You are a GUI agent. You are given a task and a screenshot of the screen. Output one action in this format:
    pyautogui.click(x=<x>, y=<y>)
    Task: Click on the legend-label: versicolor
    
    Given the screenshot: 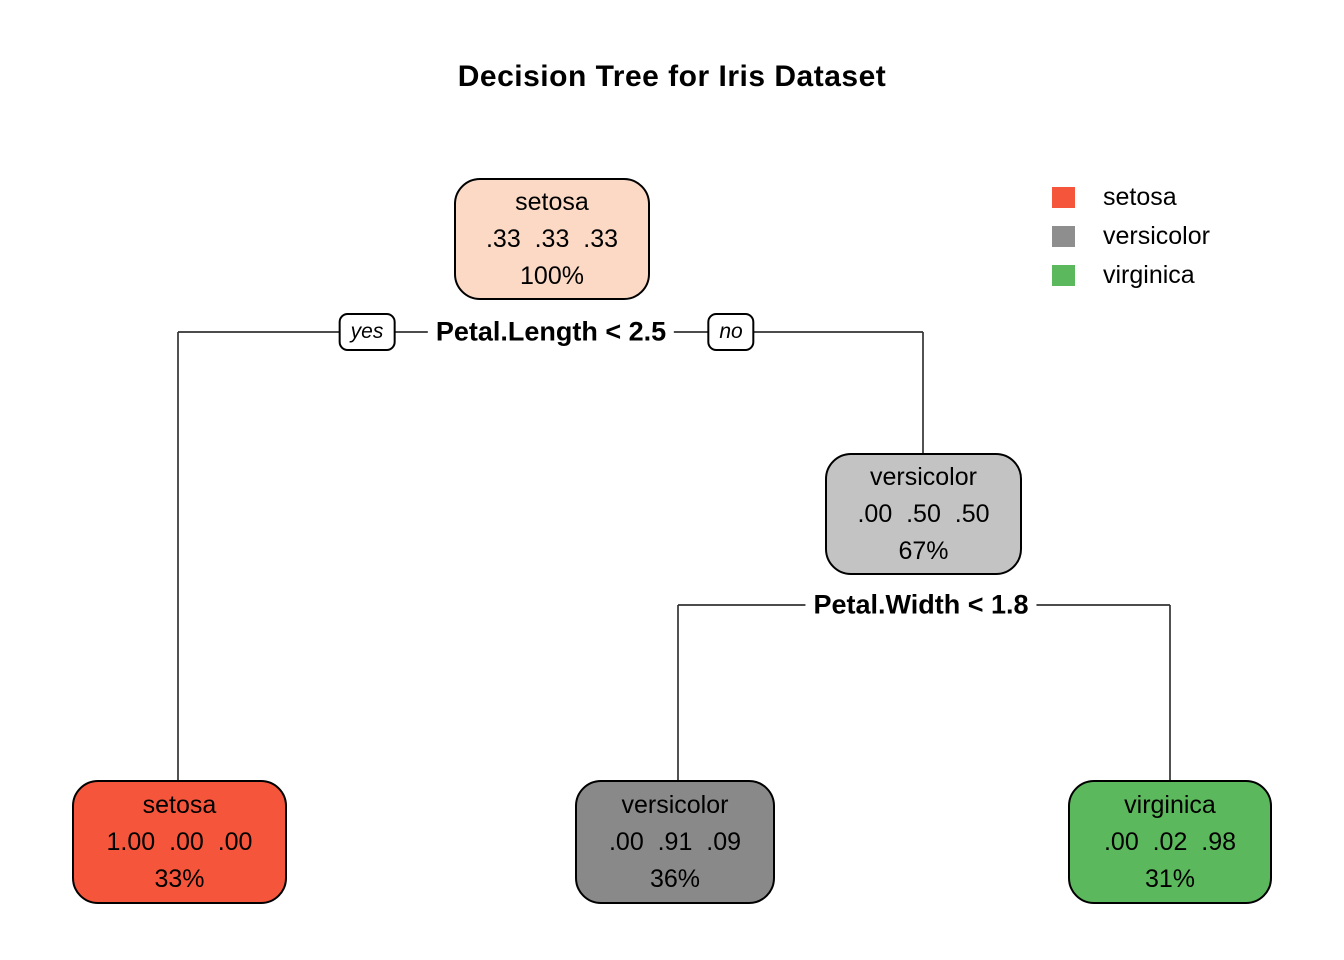 What is the action you would take?
    pyautogui.click(x=1156, y=236)
    